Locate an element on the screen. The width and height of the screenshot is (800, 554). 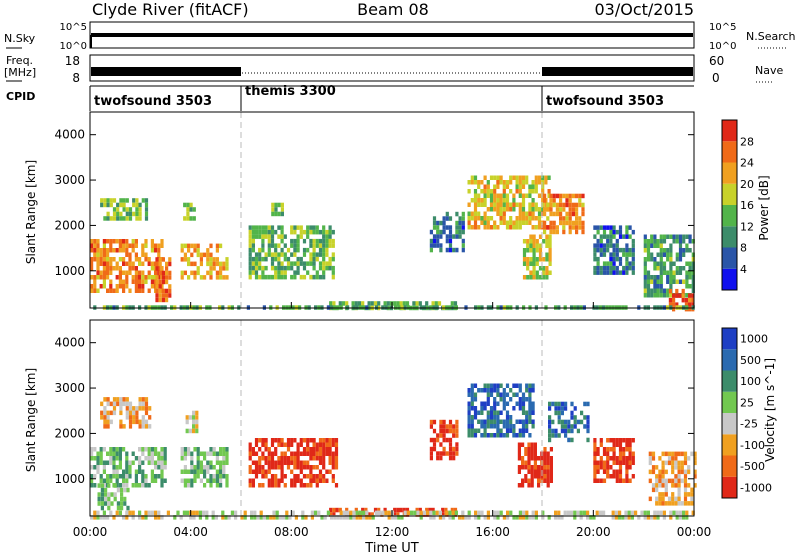
velocity-colorbar-swatch is located at coordinates (729, 487).